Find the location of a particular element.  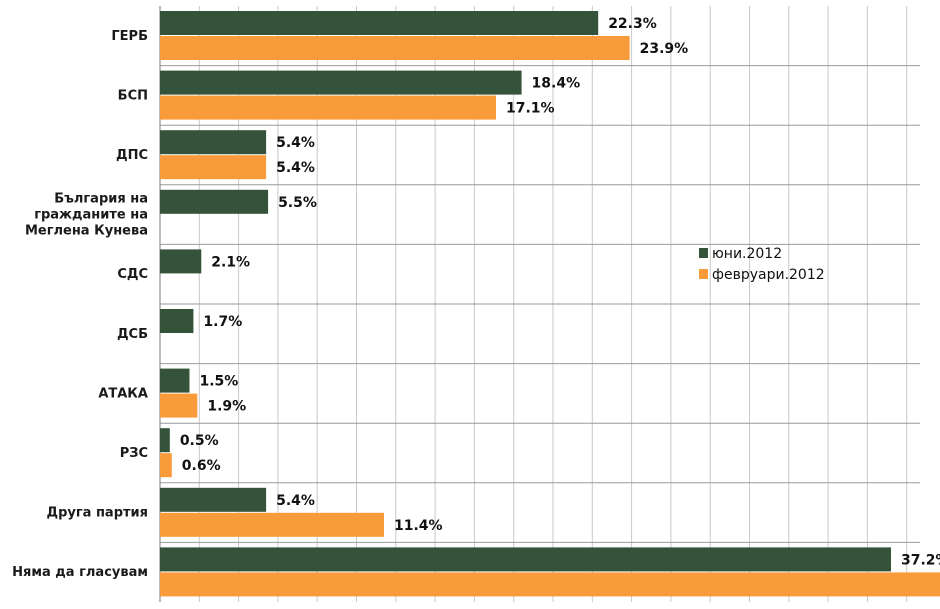

category-label-line: ГЕРБ is located at coordinates (129, 36).